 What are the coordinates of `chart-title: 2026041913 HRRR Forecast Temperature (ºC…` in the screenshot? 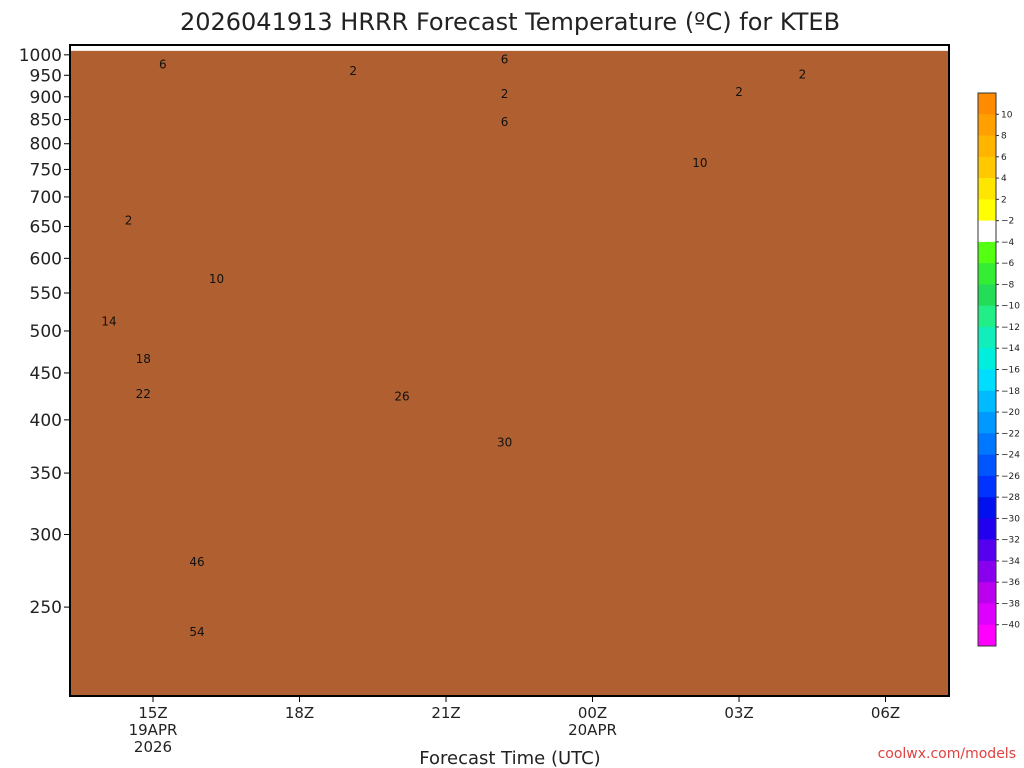 It's located at (510, 22).